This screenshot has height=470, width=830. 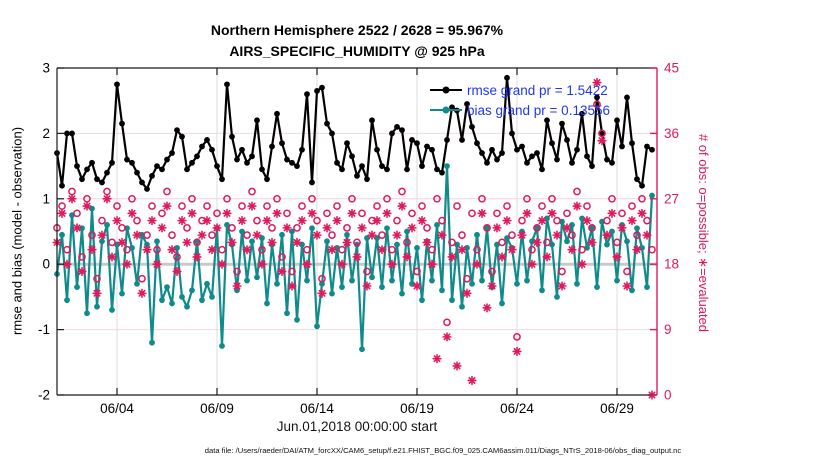 What do you see at coordinates (517, 408) in the screenshot?
I see `x-tick-label: 06/24` at bounding box center [517, 408].